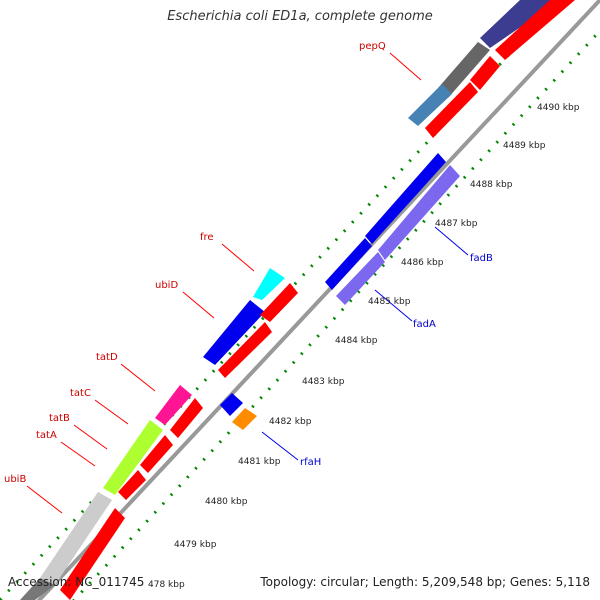 The height and width of the screenshot is (600, 600). What do you see at coordinates (15, 479) in the screenshot?
I see `gene-label-ubiB: ubiB` at bounding box center [15, 479].